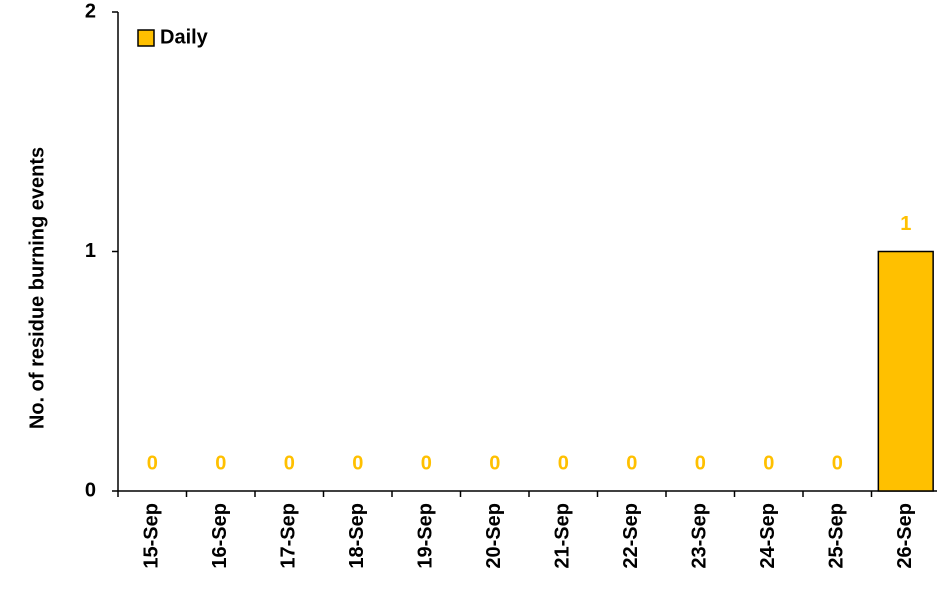  What do you see at coordinates (768, 536) in the screenshot?
I see `x-tick-label: 24-Sep` at bounding box center [768, 536].